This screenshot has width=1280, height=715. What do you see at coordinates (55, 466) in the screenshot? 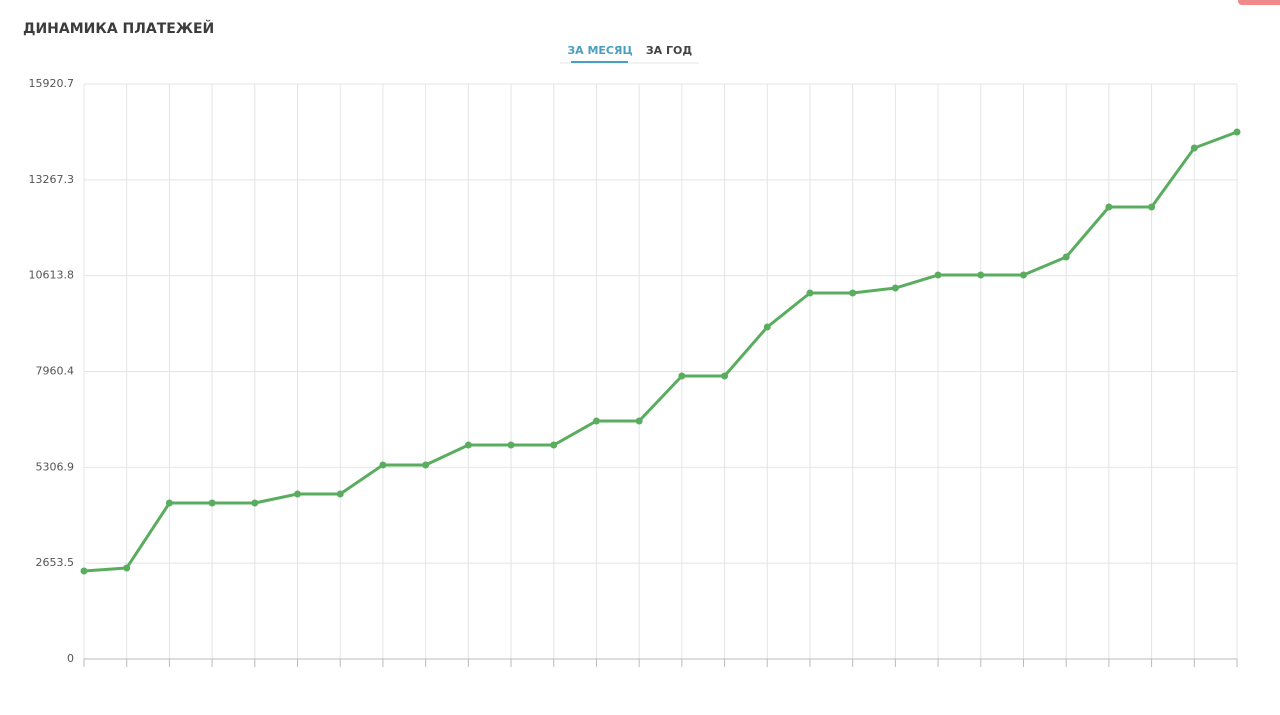
I see `y-tick-label: 5306.9` at bounding box center [55, 466].